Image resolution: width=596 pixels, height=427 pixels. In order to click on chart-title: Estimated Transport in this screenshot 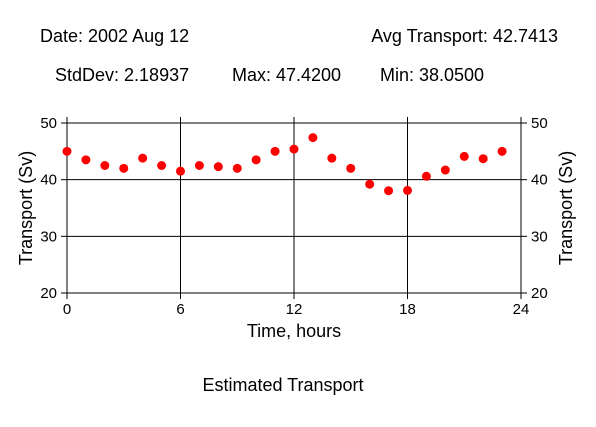, I will do `click(282, 385)`.